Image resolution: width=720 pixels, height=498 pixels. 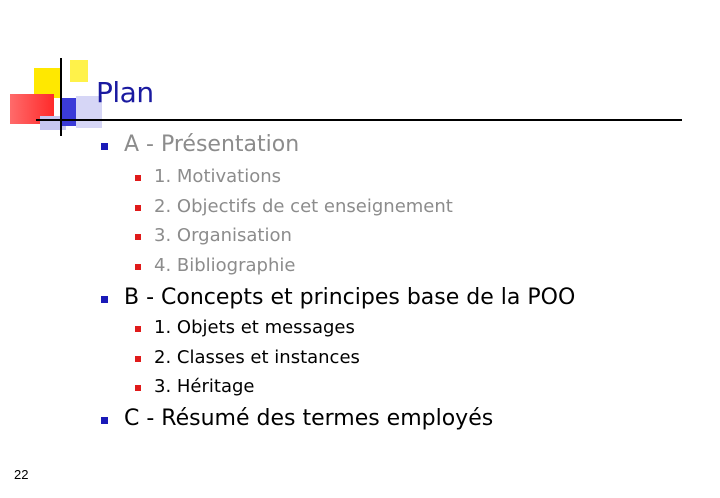 What do you see at coordinates (350, 297) in the screenshot?
I see `outline-item-label: B - Concepts et principes base de la POO` at bounding box center [350, 297].